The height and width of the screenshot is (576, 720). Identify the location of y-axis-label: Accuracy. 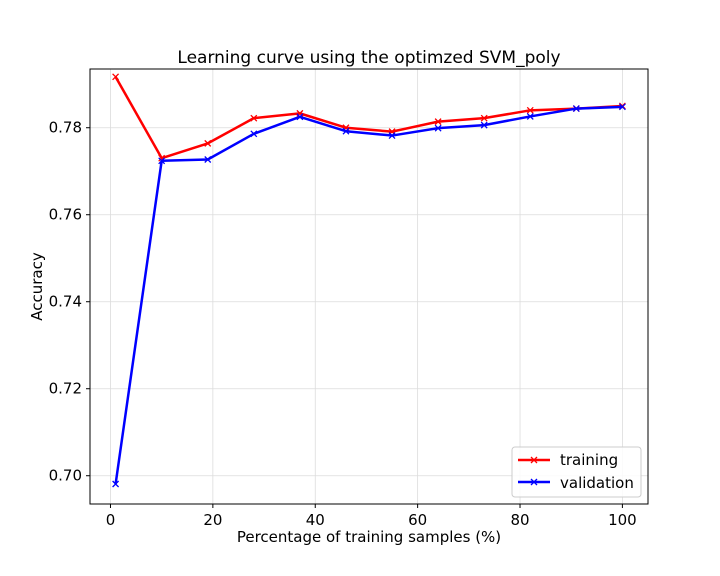
(37, 286).